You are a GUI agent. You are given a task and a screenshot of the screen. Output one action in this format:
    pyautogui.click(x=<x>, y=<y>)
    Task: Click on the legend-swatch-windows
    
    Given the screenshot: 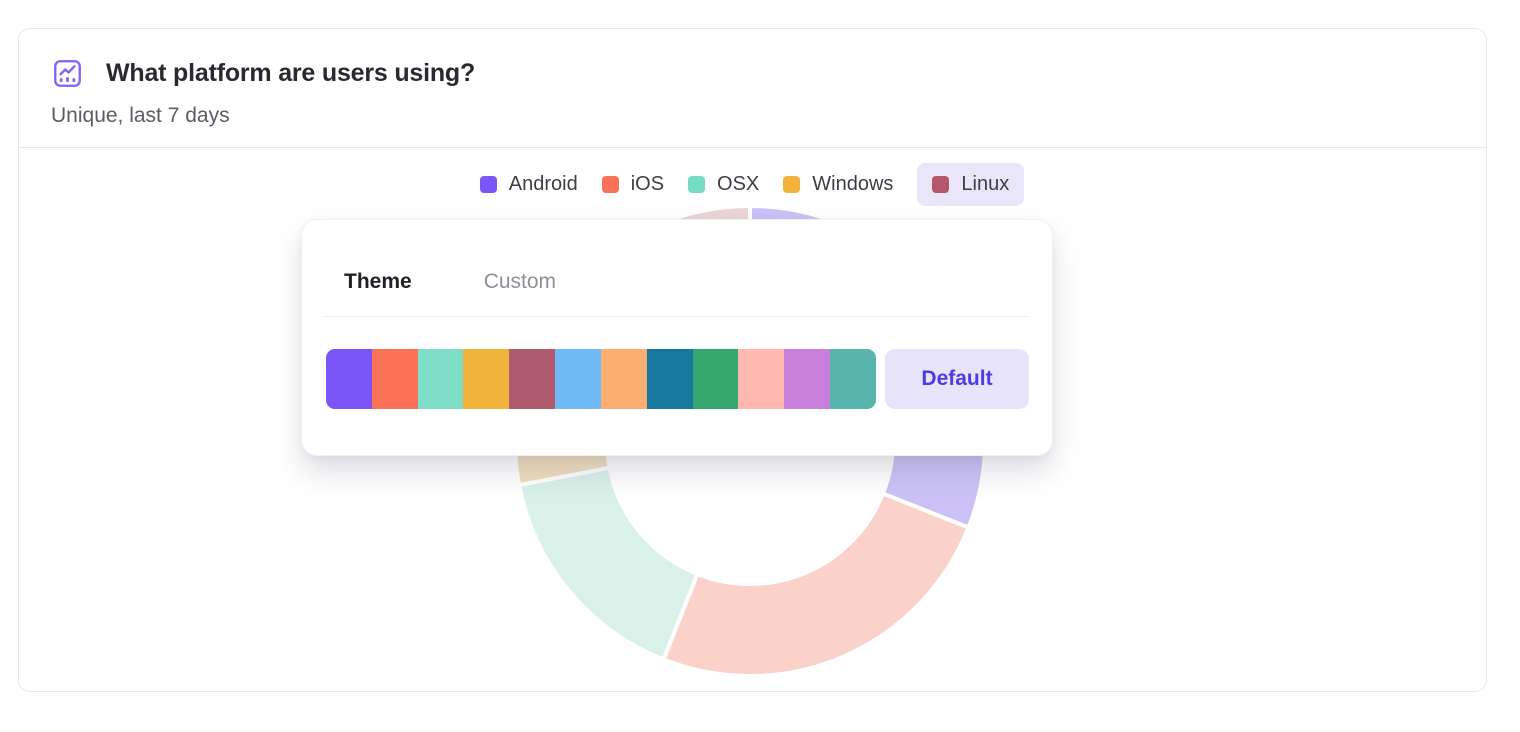 What is the action you would take?
    pyautogui.click(x=792, y=184)
    